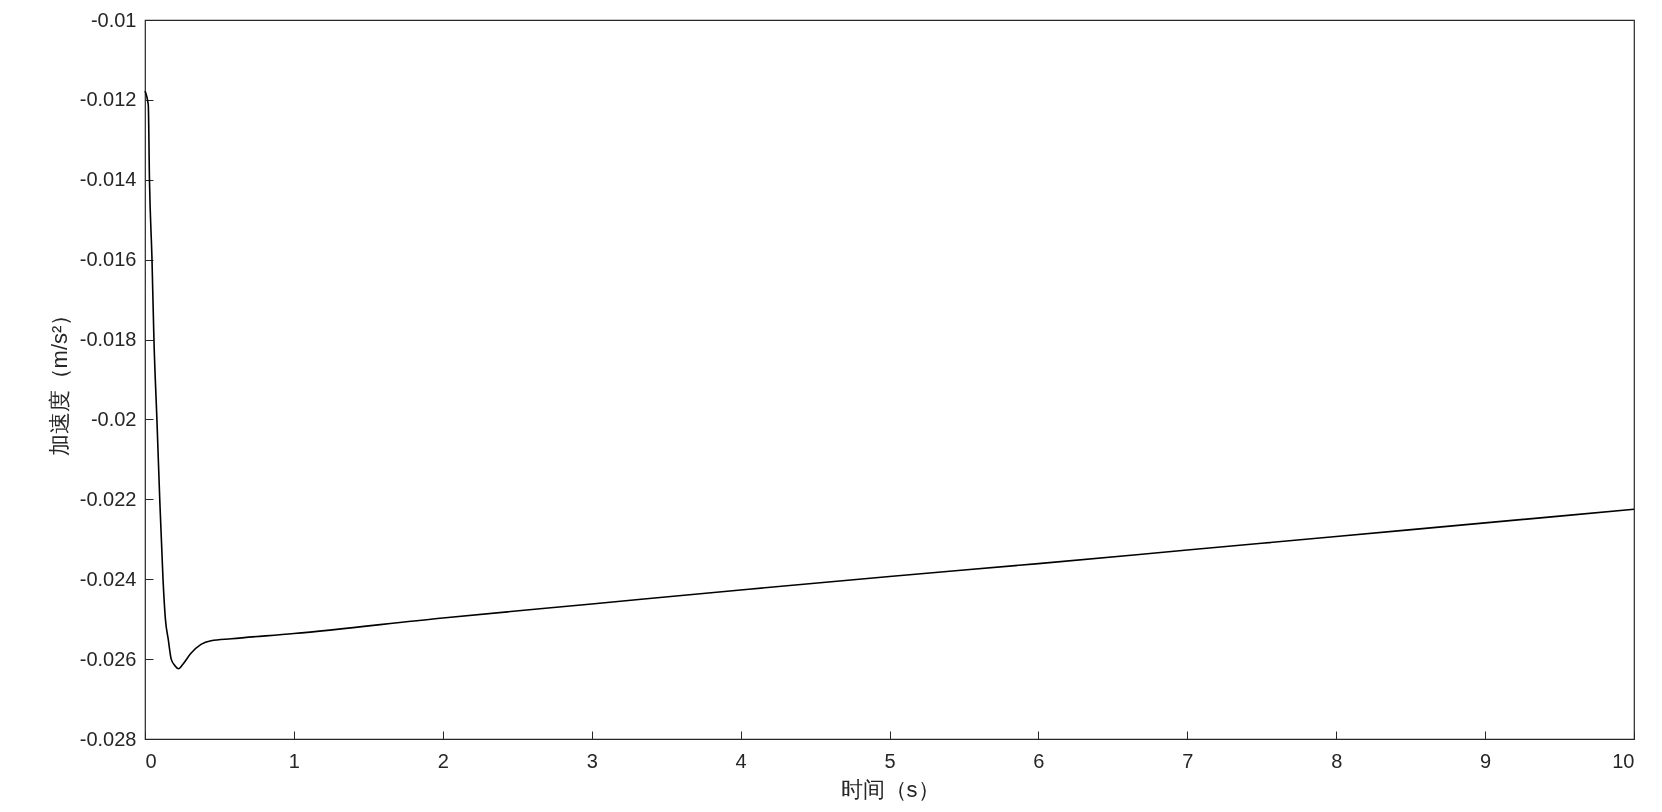 Image resolution: width=1662 pixels, height=812 pixels. I want to click on y-tick-label: -0.024, so click(108, 578).